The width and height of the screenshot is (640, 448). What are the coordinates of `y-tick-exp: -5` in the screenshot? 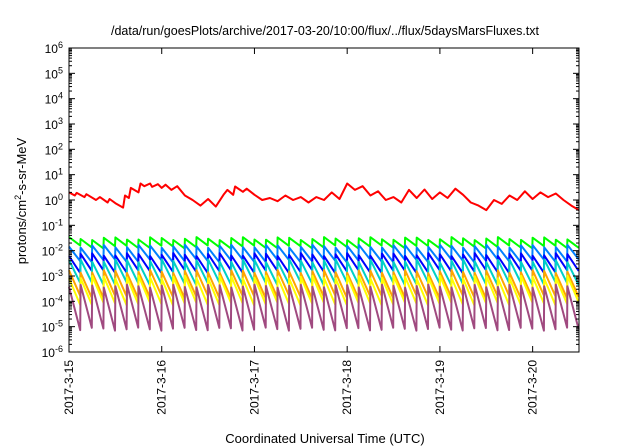 It's located at (59, 324).